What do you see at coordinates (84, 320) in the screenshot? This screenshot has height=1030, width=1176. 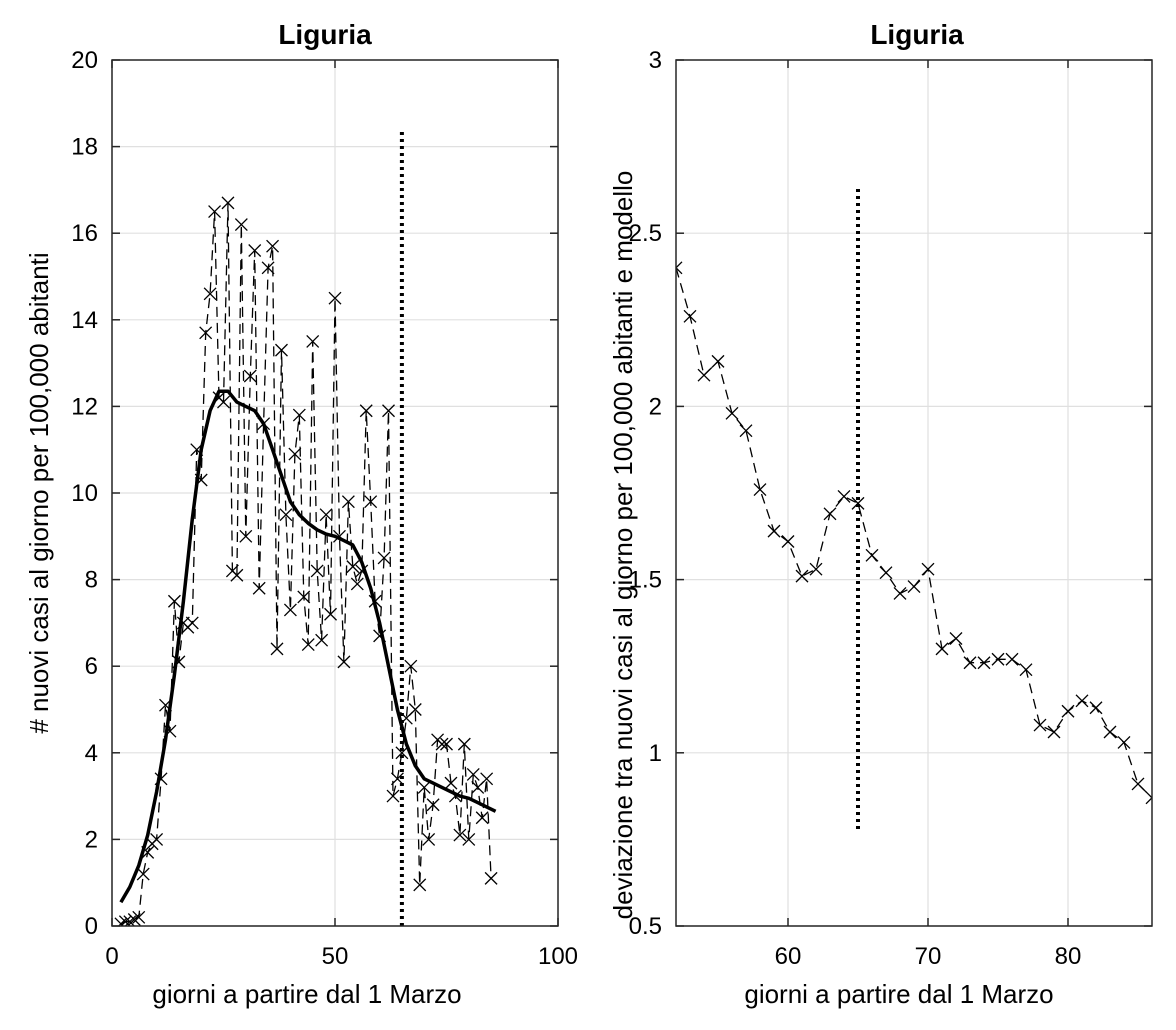 I see `y-tick-label: 14` at bounding box center [84, 320].